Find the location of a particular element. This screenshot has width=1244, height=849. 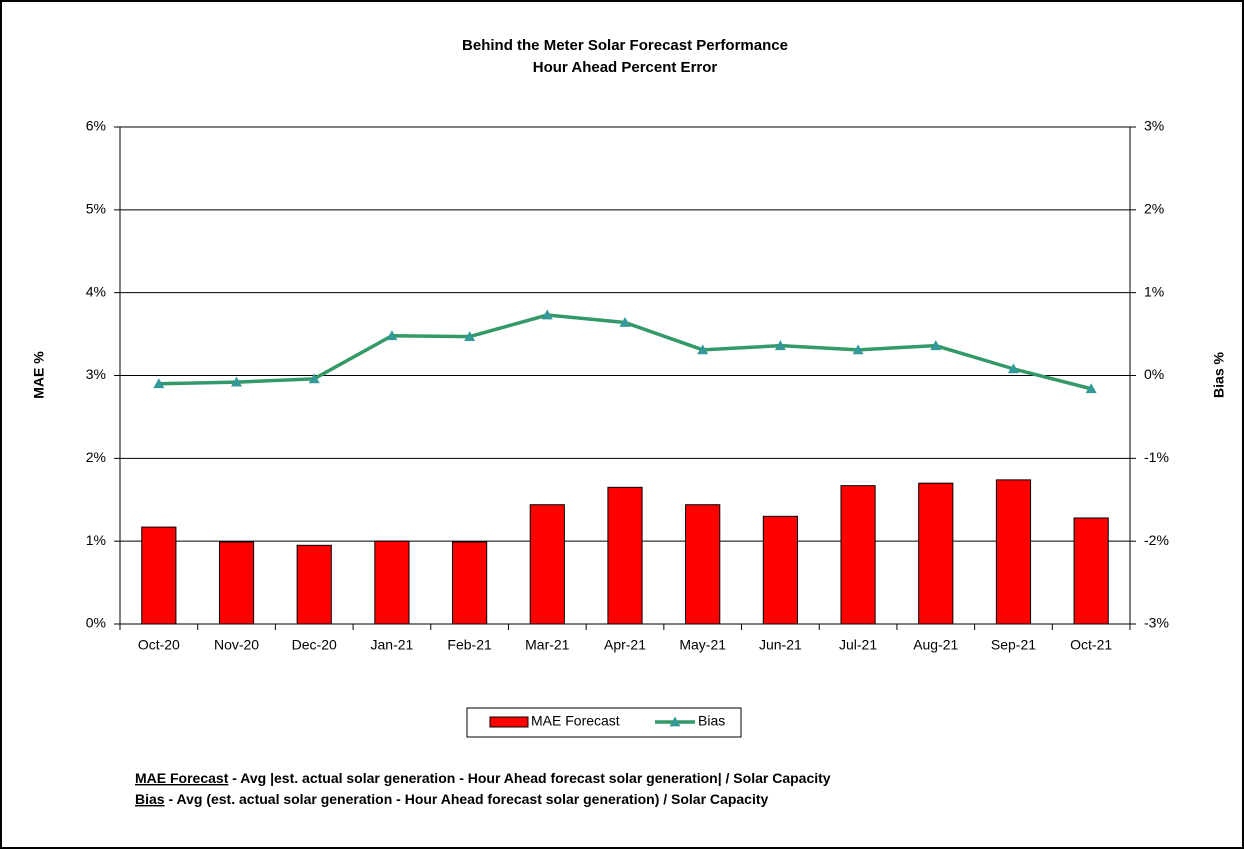

legend-swatch is located at coordinates (509, 722).